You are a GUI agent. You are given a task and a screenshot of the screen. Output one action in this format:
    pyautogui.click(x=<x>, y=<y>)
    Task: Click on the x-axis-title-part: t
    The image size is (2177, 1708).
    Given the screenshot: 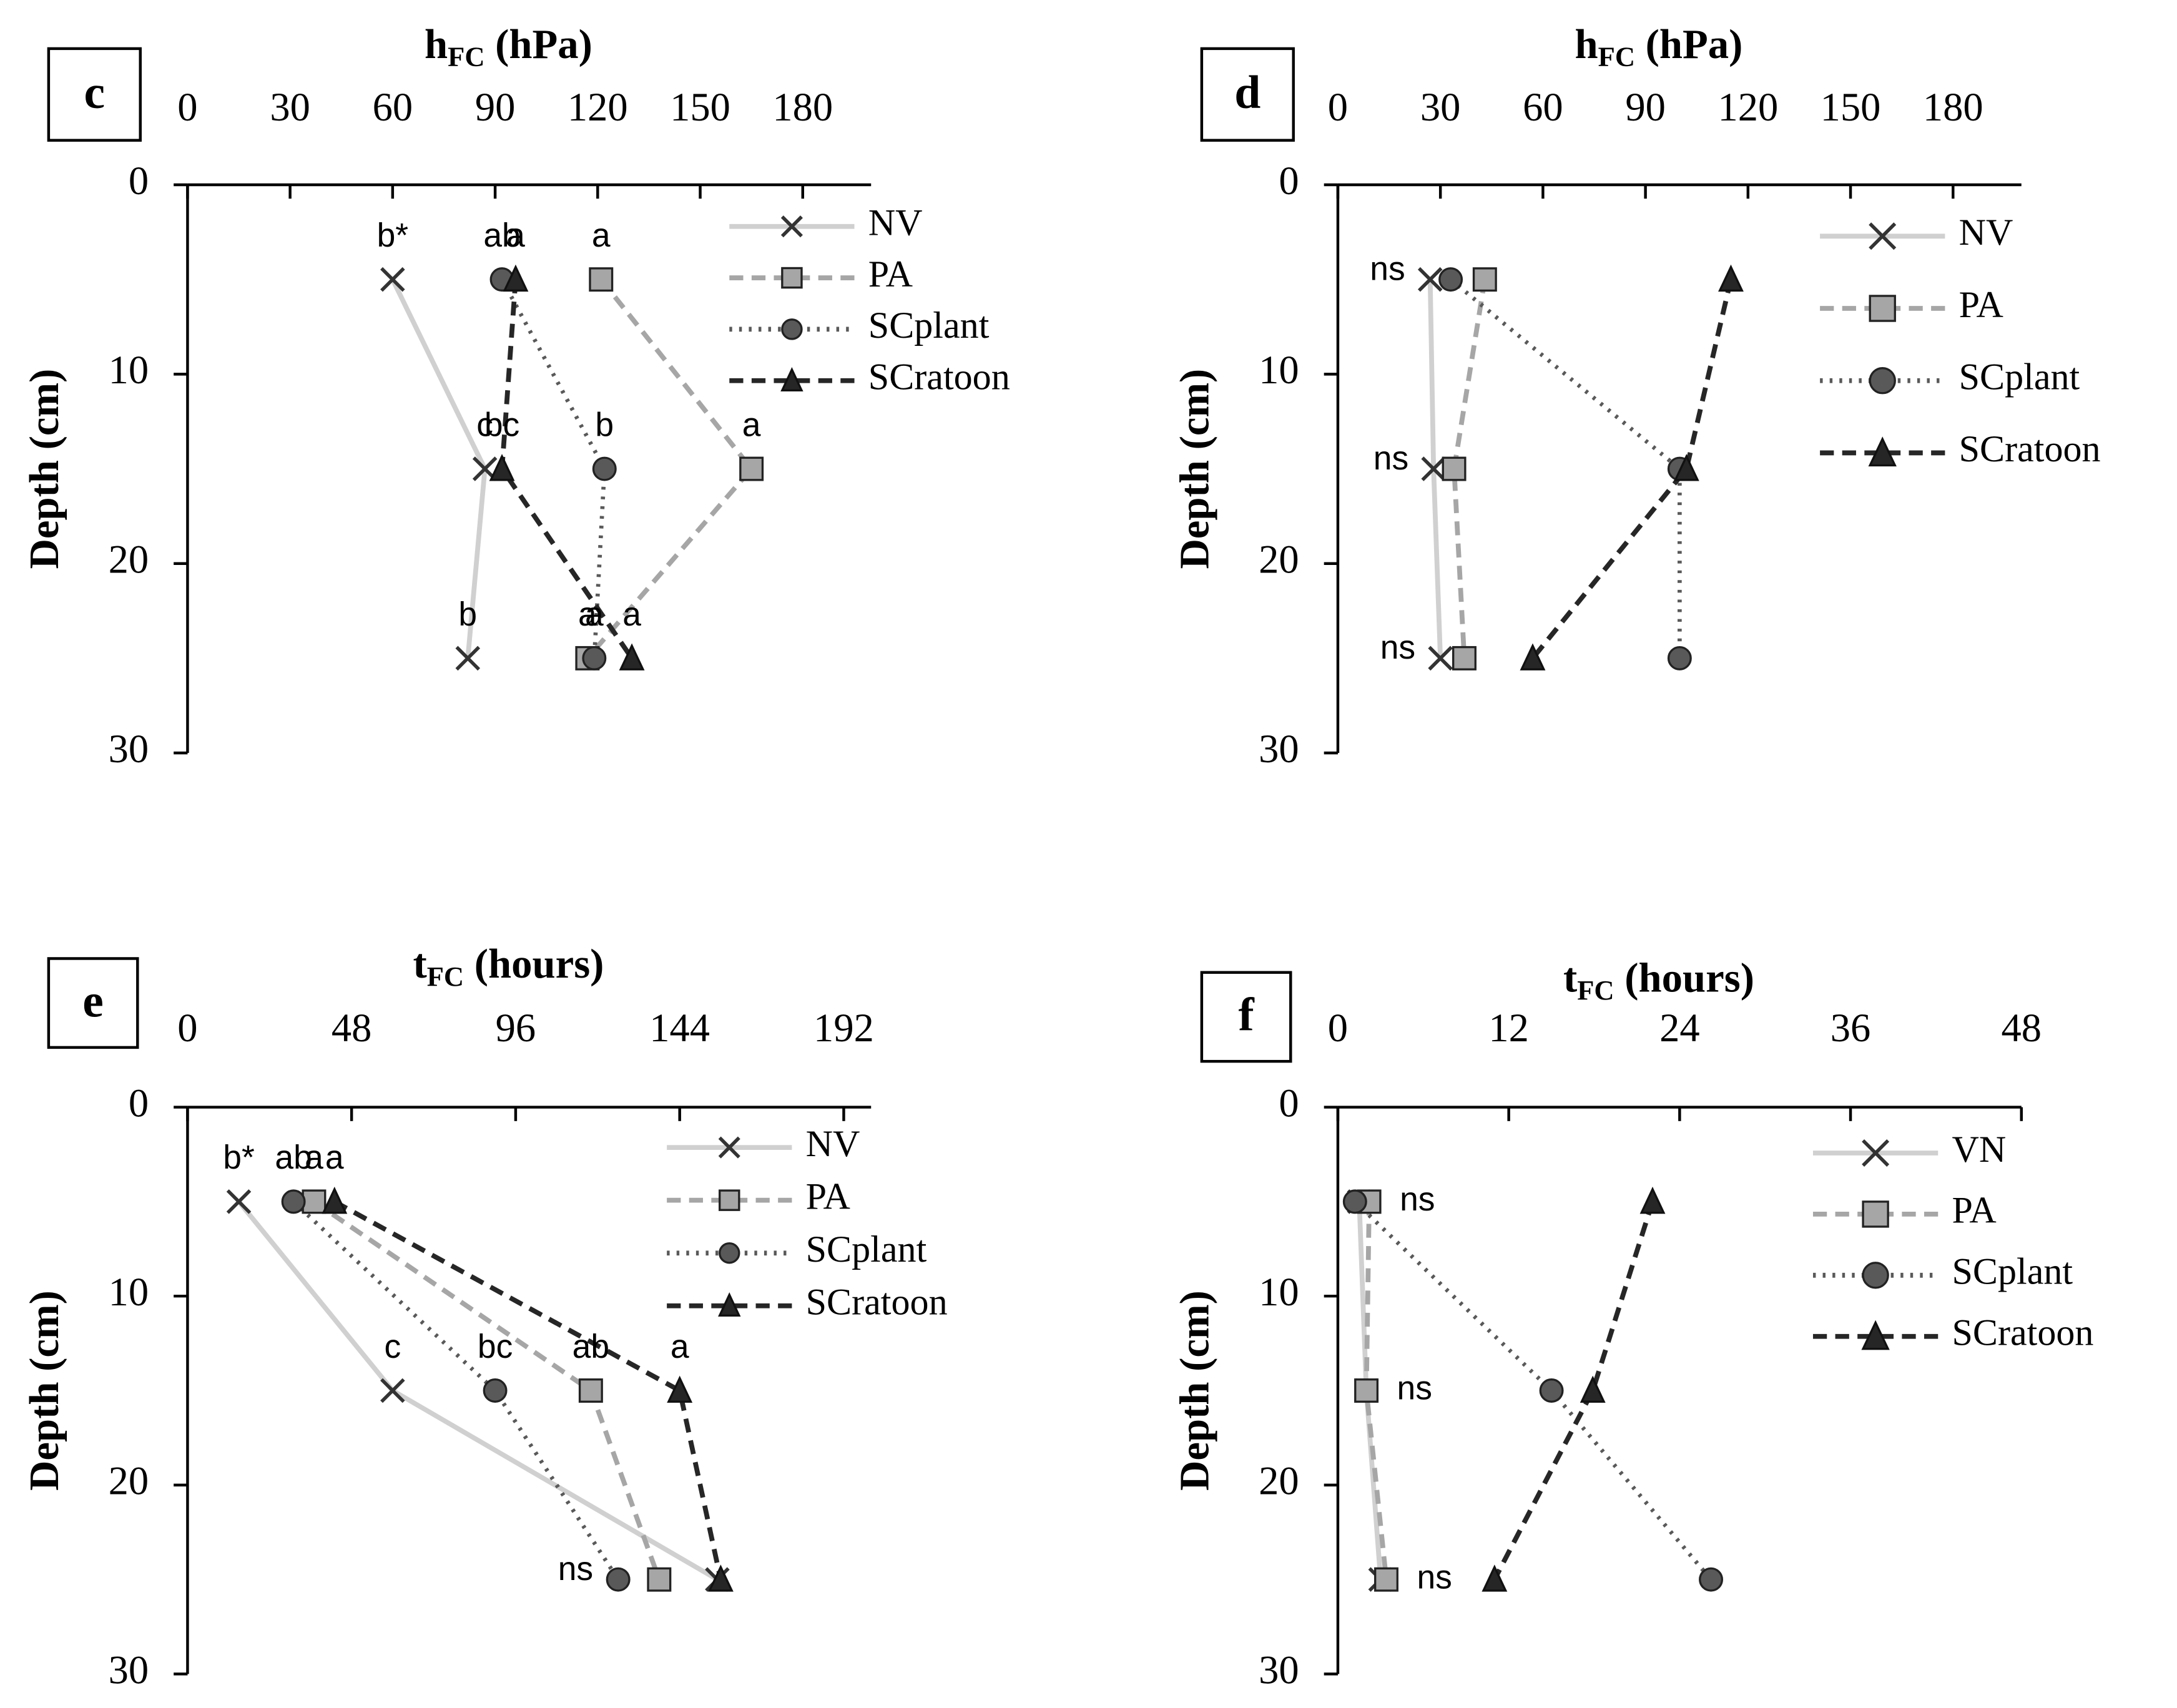 What is the action you would take?
    pyautogui.click(x=1570, y=978)
    